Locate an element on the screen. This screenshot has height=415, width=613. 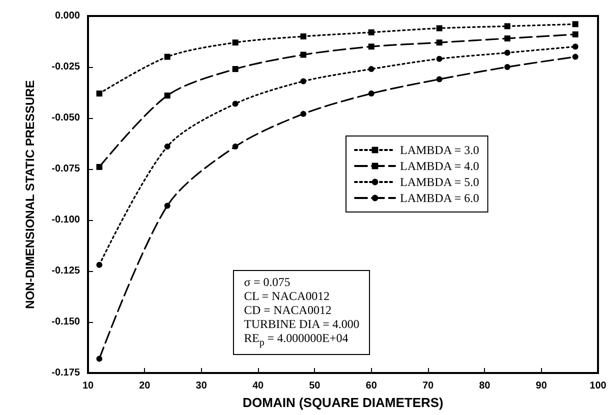
legend-label: LAMBDA = 6.0 is located at coordinates (440, 198).